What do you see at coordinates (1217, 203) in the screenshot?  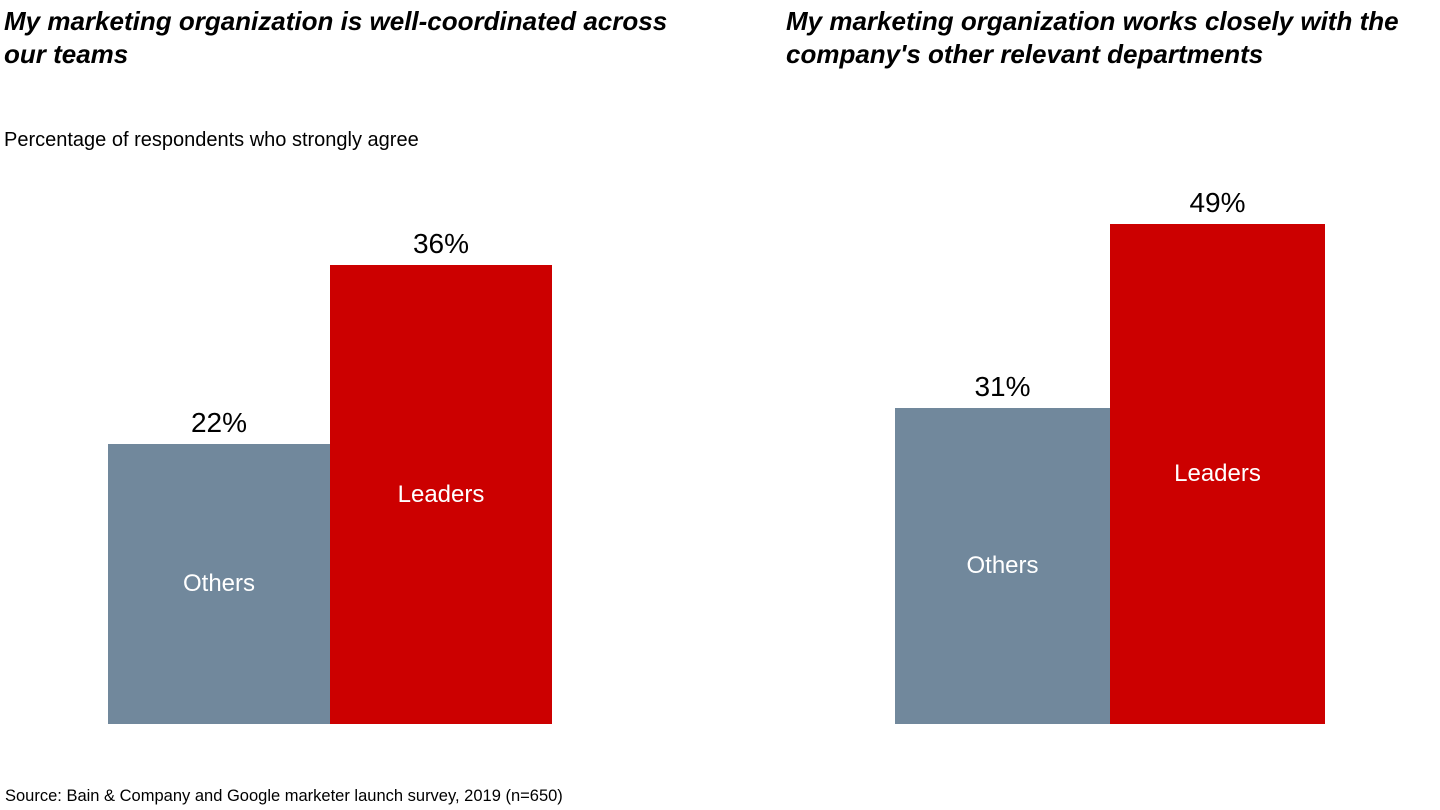 I see `value-label: 49%` at bounding box center [1217, 203].